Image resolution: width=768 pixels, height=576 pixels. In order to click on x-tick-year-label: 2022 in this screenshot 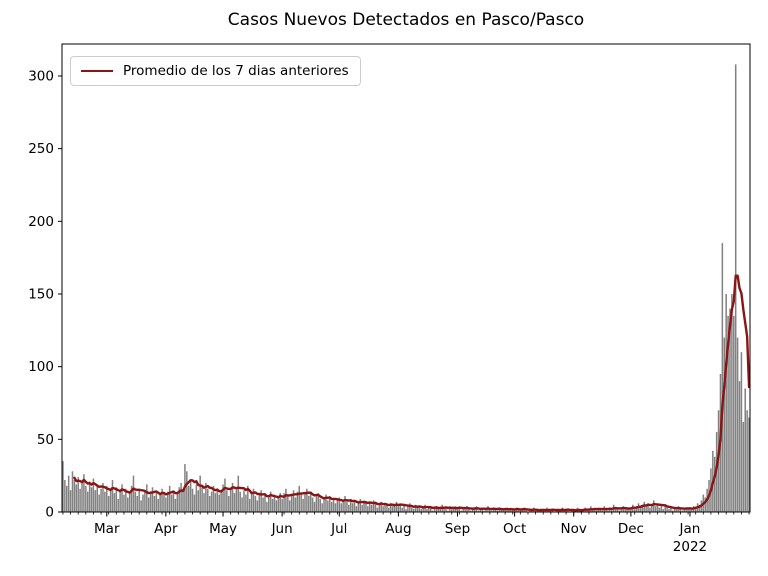, I will do `click(690, 547)`.